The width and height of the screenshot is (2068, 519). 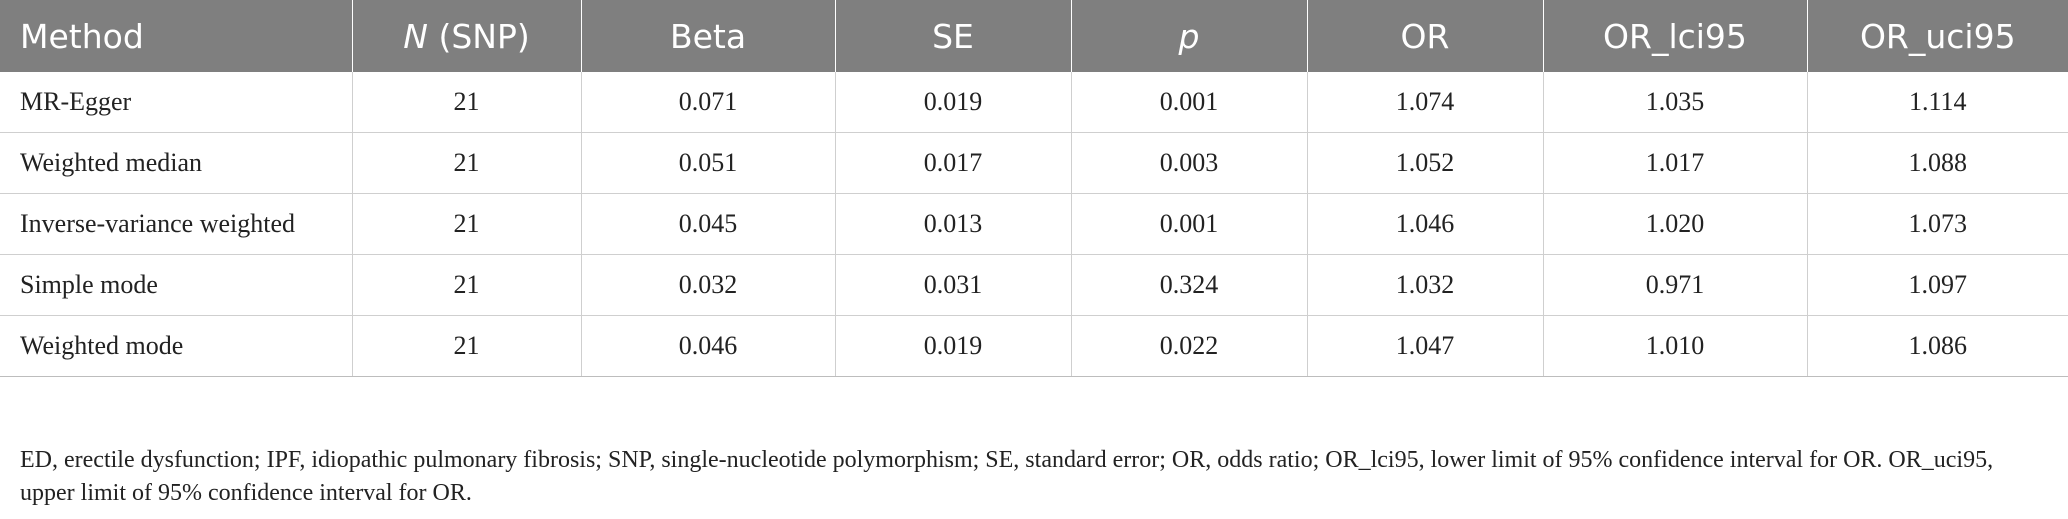 I want to click on header-row: Method N (SNP) Beta SE p OR OR_lci95 OR_uci95, so click(x=1034, y=36).